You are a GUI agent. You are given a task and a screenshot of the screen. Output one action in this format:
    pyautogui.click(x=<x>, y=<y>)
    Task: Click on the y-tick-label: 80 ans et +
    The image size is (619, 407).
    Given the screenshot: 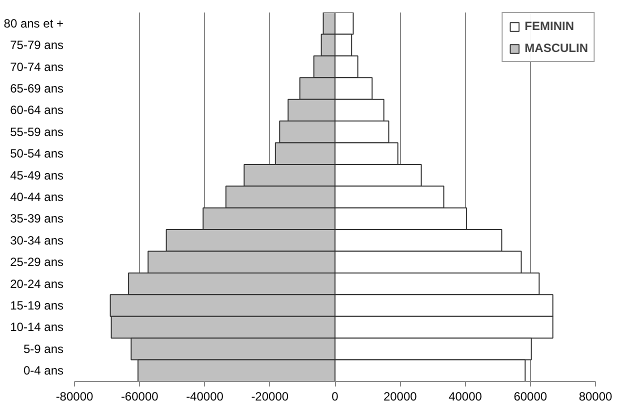 What is the action you would take?
    pyautogui.click(x=34, y=23)
    